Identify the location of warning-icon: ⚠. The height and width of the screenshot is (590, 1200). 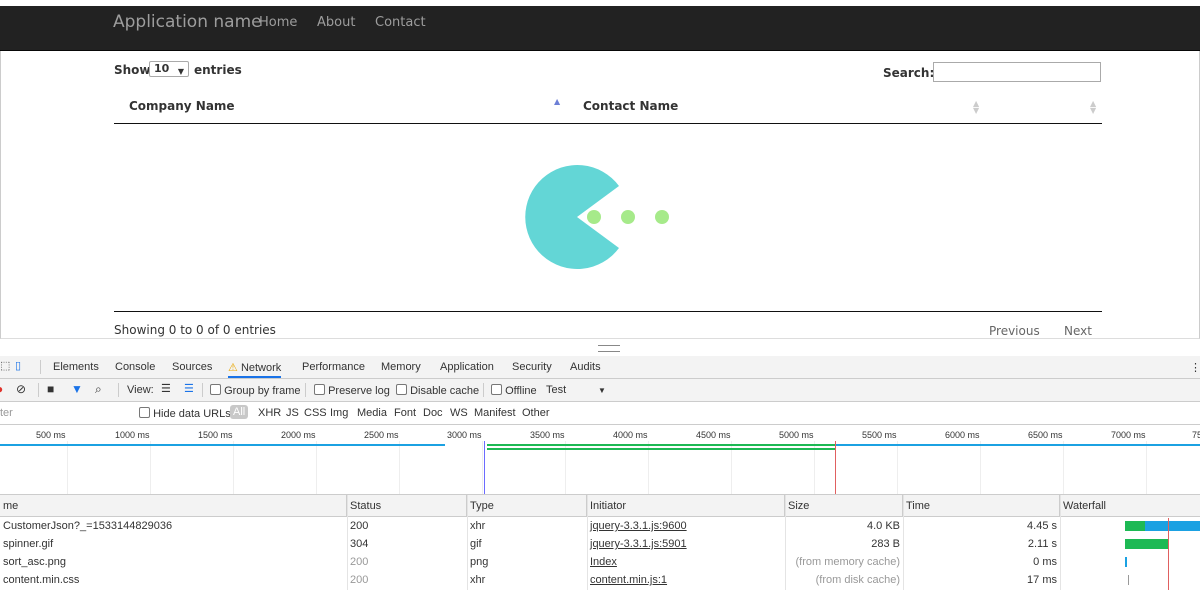
(233, 368).